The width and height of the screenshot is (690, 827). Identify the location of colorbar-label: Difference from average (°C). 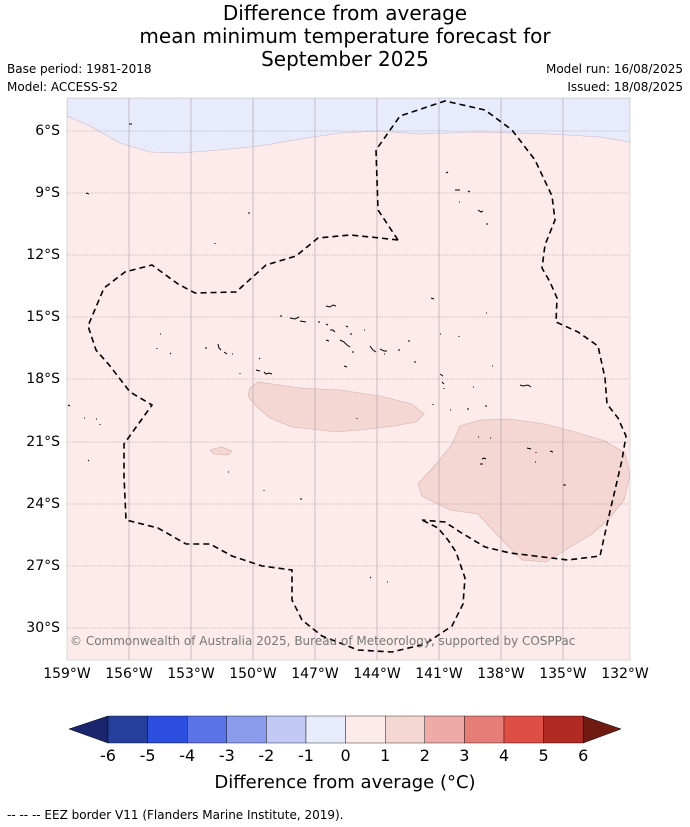
(345, 782).